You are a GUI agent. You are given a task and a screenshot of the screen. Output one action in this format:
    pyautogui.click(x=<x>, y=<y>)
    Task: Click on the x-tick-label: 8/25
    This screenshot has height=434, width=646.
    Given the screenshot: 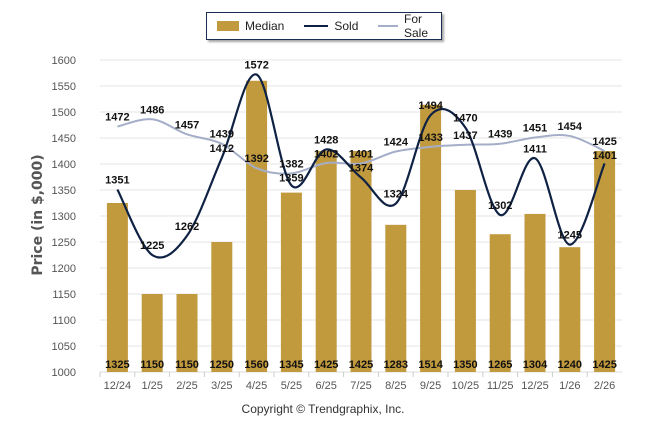 What is the action you would take?
    pyautogui.click(x=395, y=386)
    